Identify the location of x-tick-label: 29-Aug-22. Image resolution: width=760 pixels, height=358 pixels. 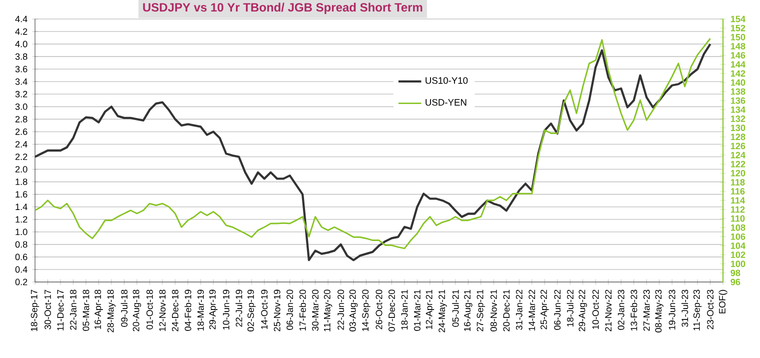
(582, 311).